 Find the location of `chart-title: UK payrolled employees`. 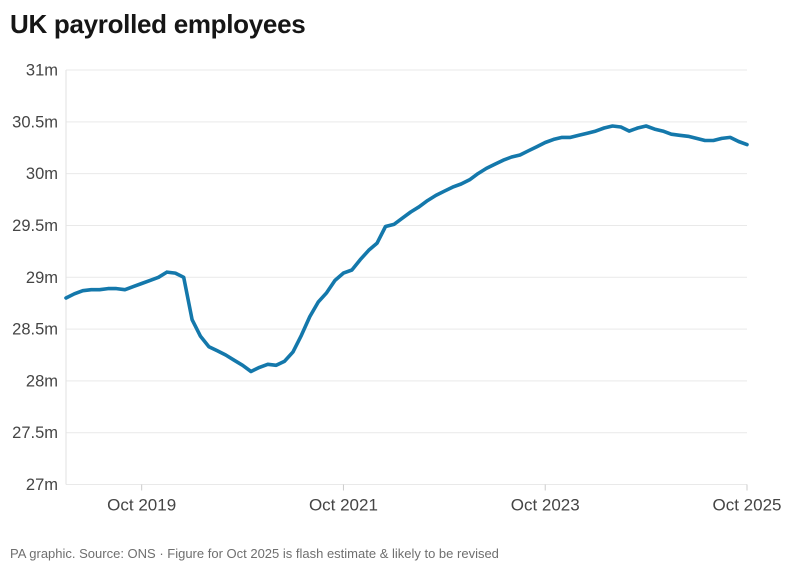

chart-title: UK payrolled employees is located at coordinates (158, 24).